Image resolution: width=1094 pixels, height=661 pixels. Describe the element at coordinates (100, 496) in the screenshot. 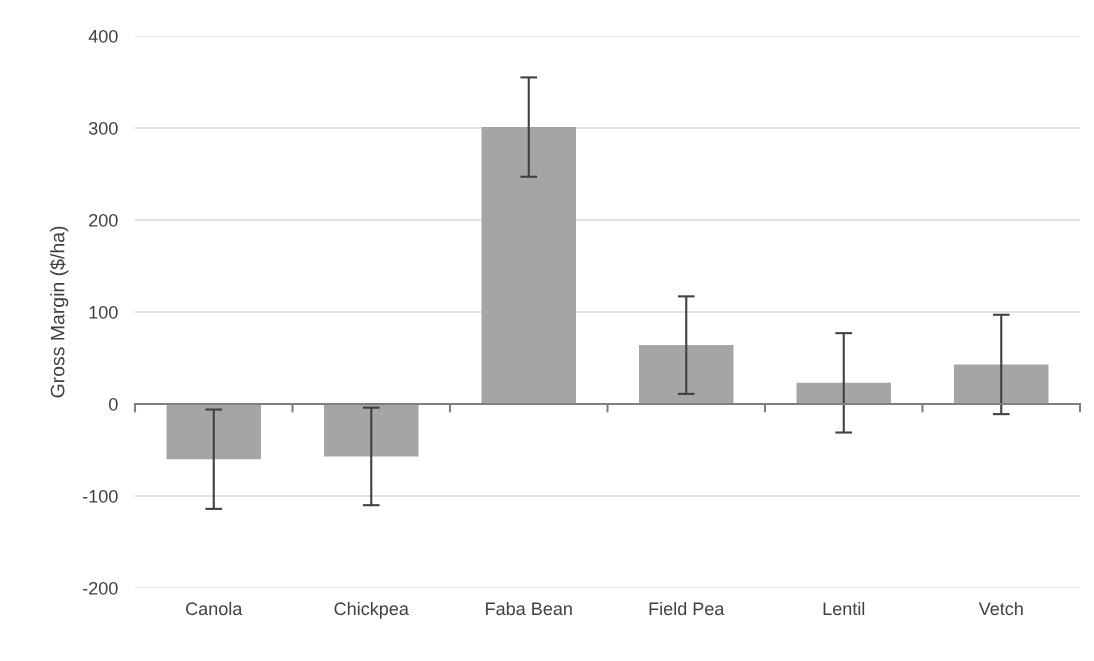

I see `y-tick-label: -100` at that location.